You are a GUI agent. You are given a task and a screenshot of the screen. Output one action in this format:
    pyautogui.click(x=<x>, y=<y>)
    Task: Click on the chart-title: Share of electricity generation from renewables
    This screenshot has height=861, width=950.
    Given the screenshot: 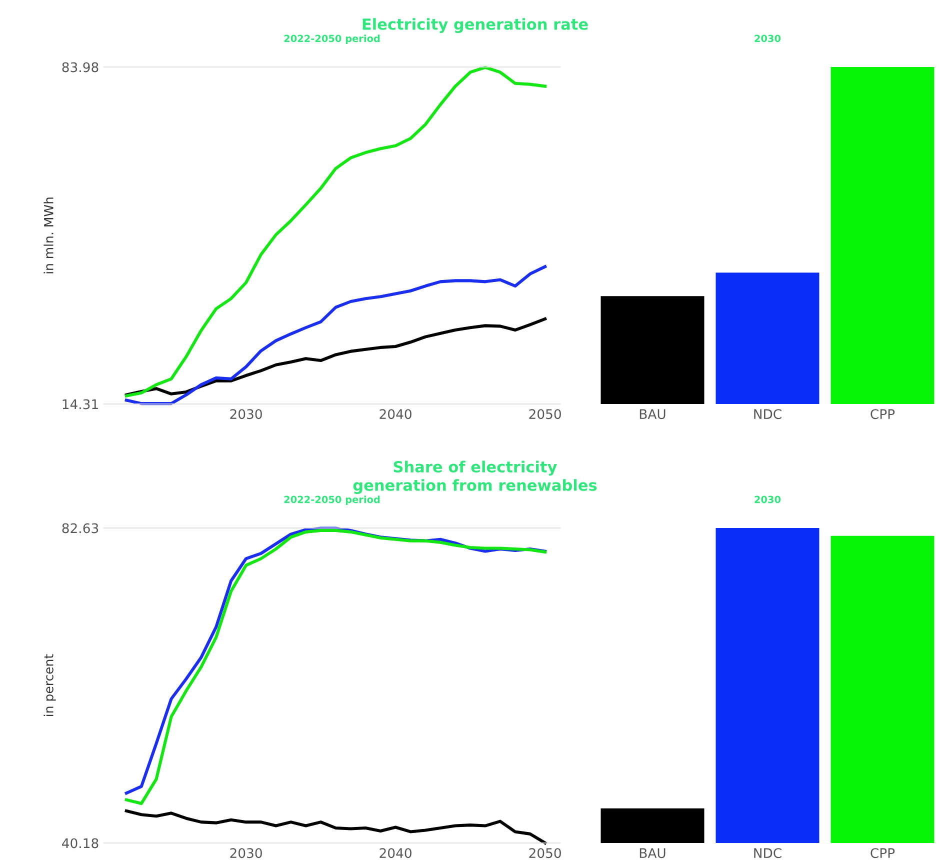 What is the action you would take?
    pyautogui.click(x=475, y=477)
    